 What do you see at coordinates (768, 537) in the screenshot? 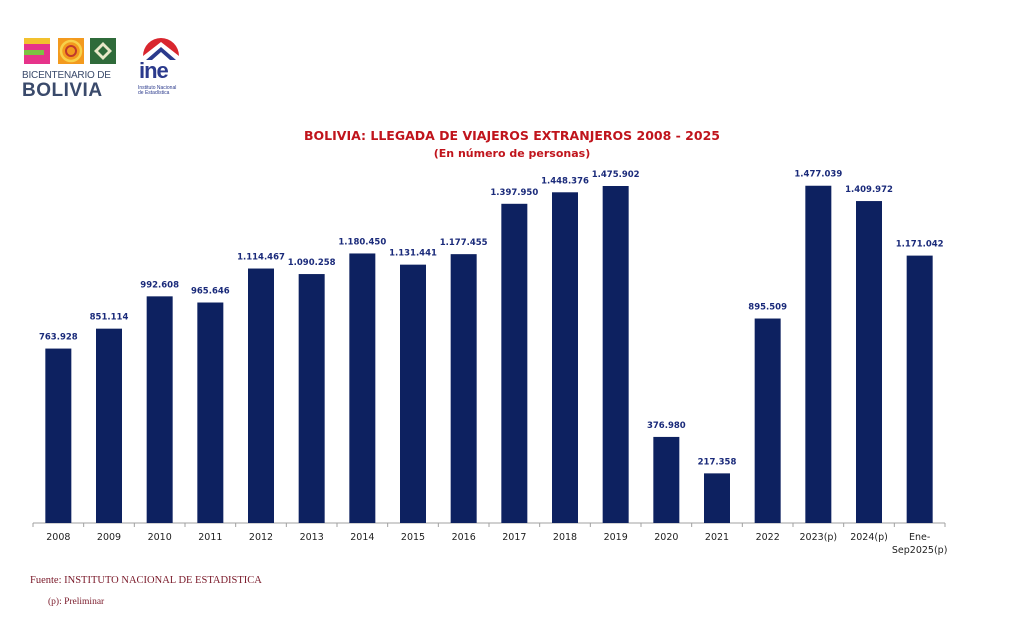
I see `x-tick-label: 2022` at bounding box center [768, 537].